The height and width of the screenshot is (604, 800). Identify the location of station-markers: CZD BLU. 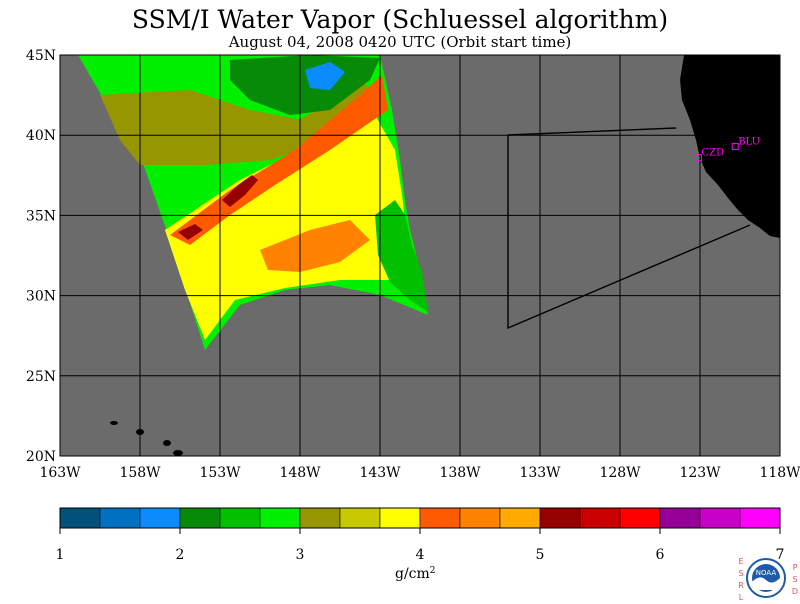
(727, 149).